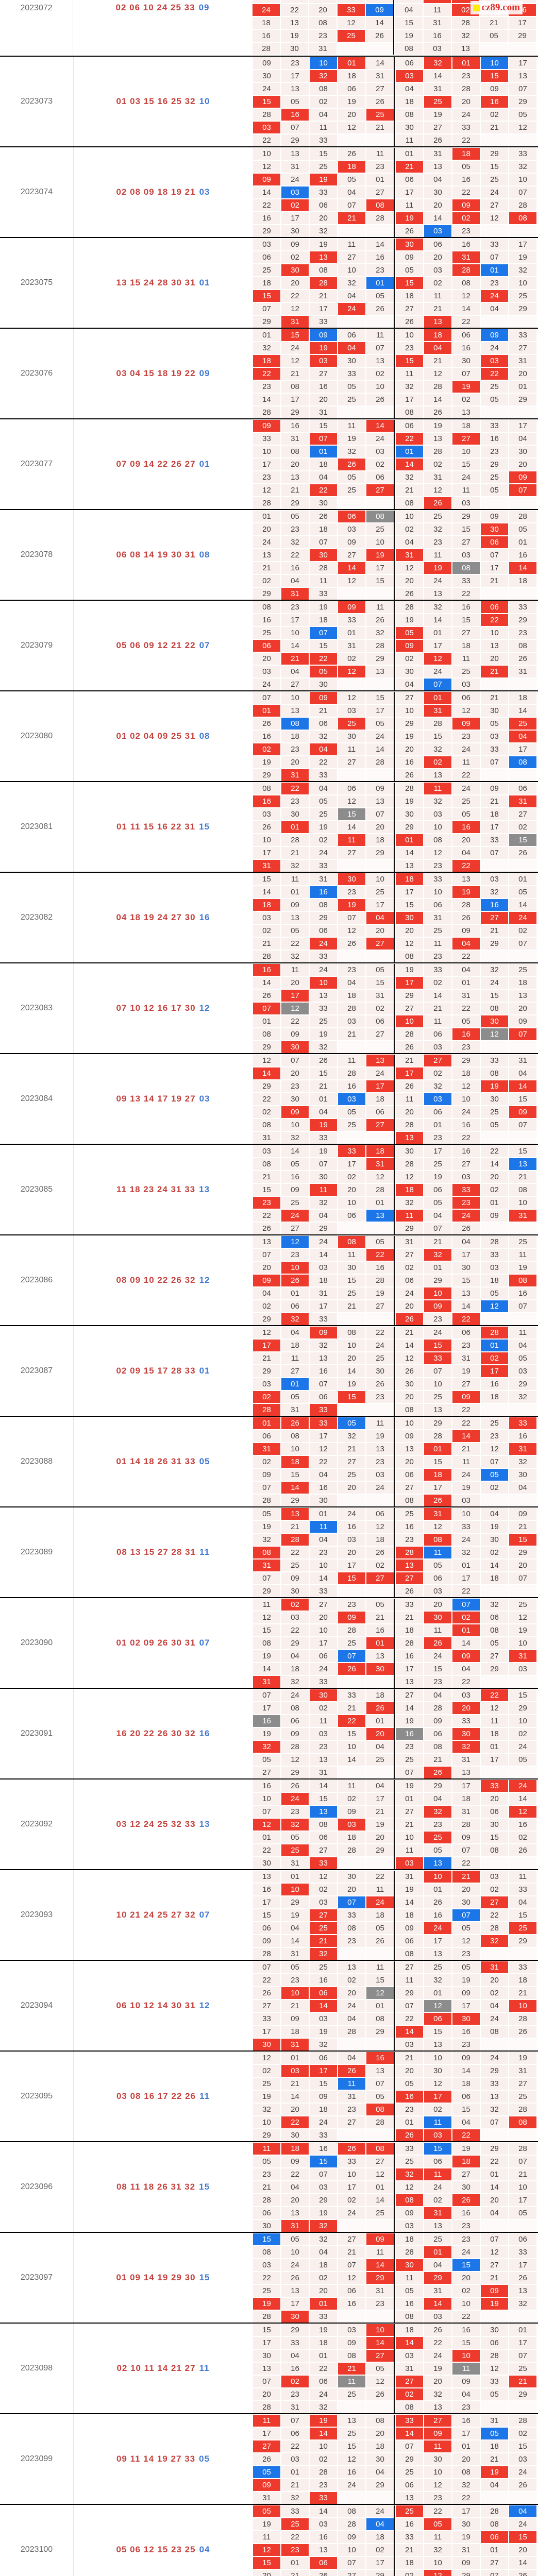 The height and width of the screenshot is (2576, 538). Describe the element at coordinates (437, 2213) in the screenshot. I see `number-cell: 31` at that location.